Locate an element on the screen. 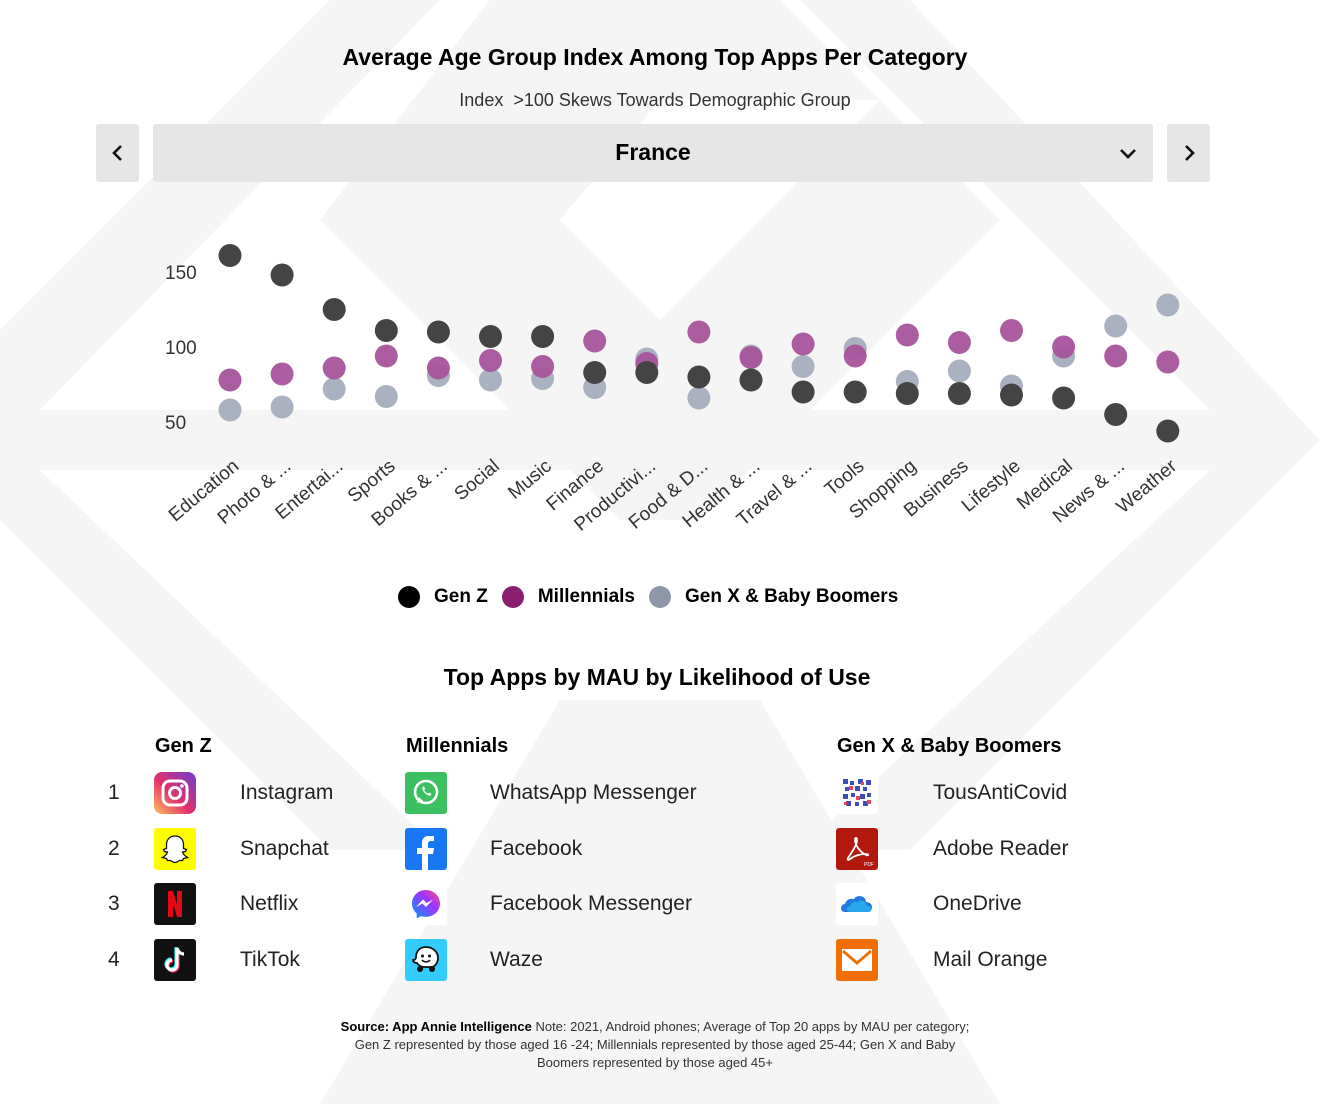 This screenshot has width=1320, height=1104. app-name-whatsapp: WhatsApp Messenger is located at coordinates (593, 792).